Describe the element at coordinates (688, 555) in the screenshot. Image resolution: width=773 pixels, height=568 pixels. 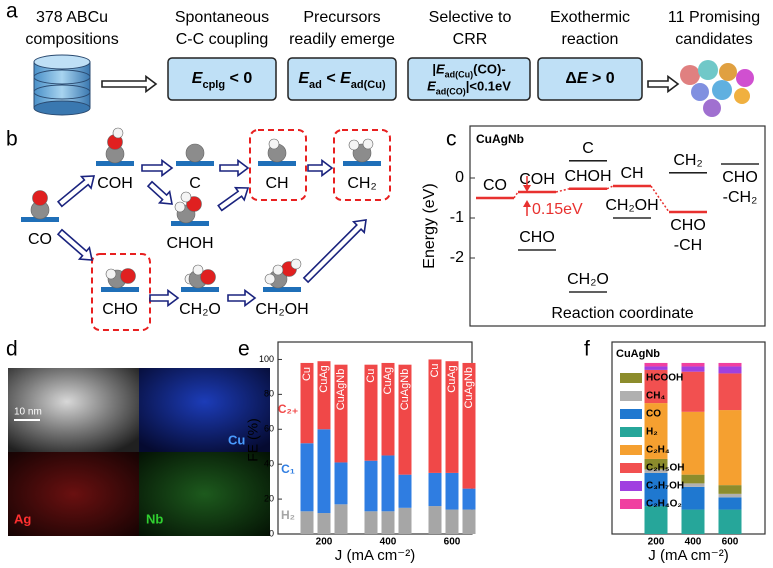
I see `x-axis-label: J (mA cm⁻²)` at that location.